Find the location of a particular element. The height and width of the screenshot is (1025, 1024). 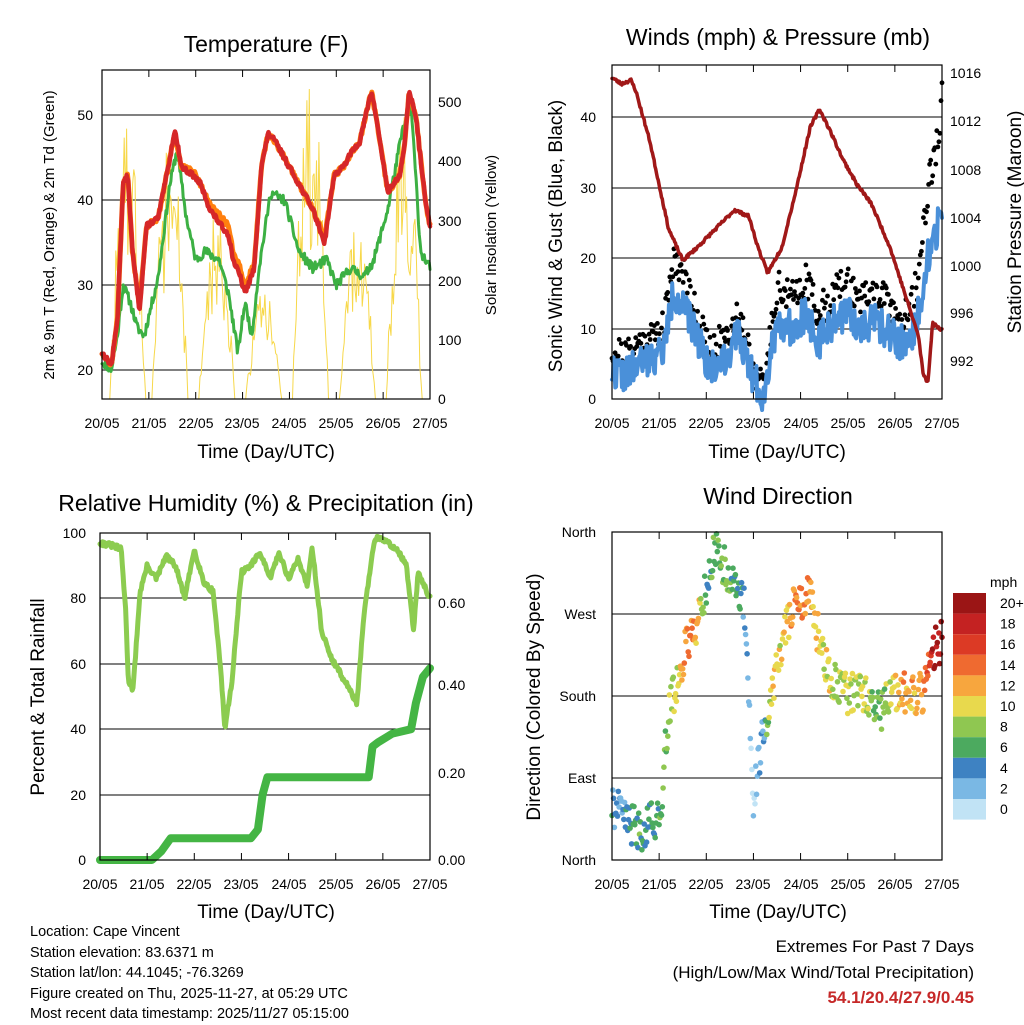

rh-xtick-0: 20/05 is located at coordinates (99, 884).